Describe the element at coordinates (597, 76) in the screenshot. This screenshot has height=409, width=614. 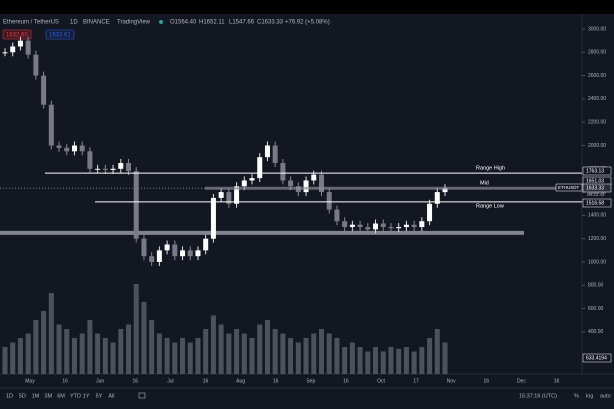
I see `y-tick-label: 2600.00` at that location.